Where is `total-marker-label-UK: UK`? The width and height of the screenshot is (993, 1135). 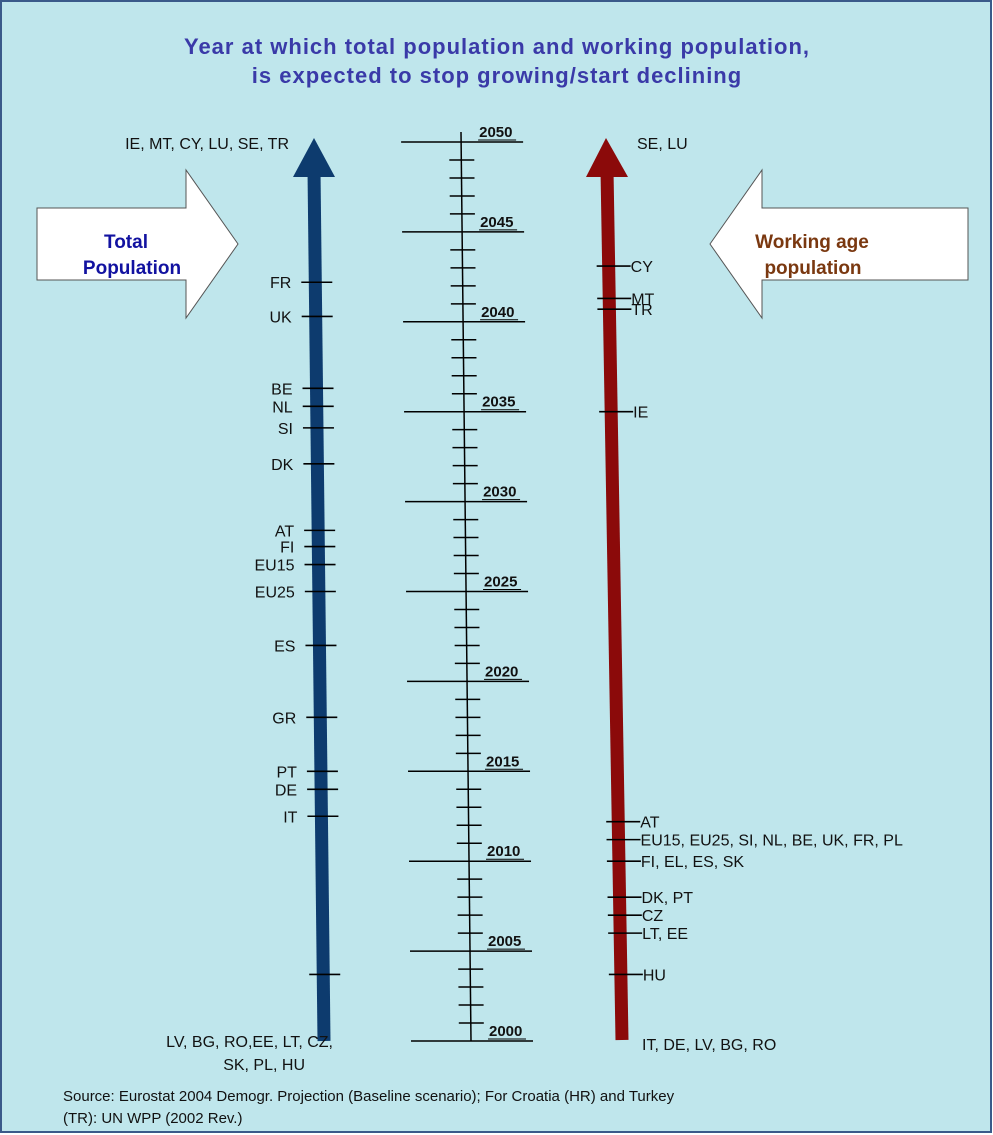 total-marker-label-UK: UK is located at coordinates (280, 317).